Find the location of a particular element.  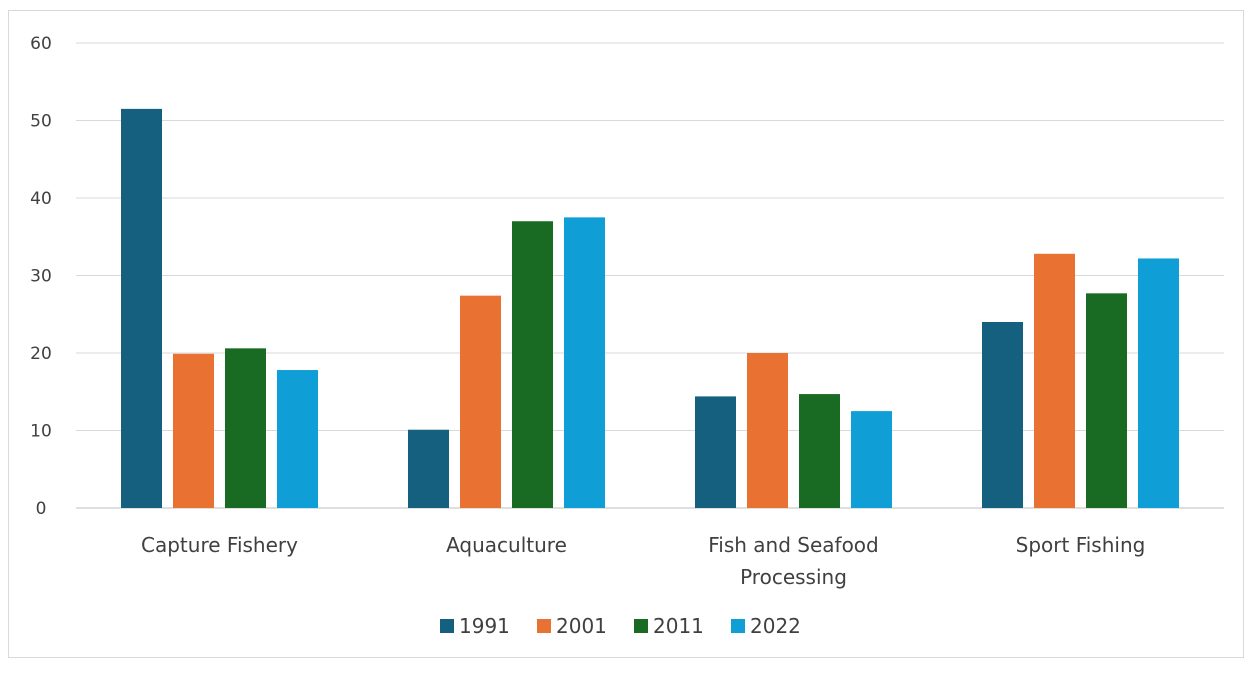

legend-label: 2001 is located at coordinates (581, 626).